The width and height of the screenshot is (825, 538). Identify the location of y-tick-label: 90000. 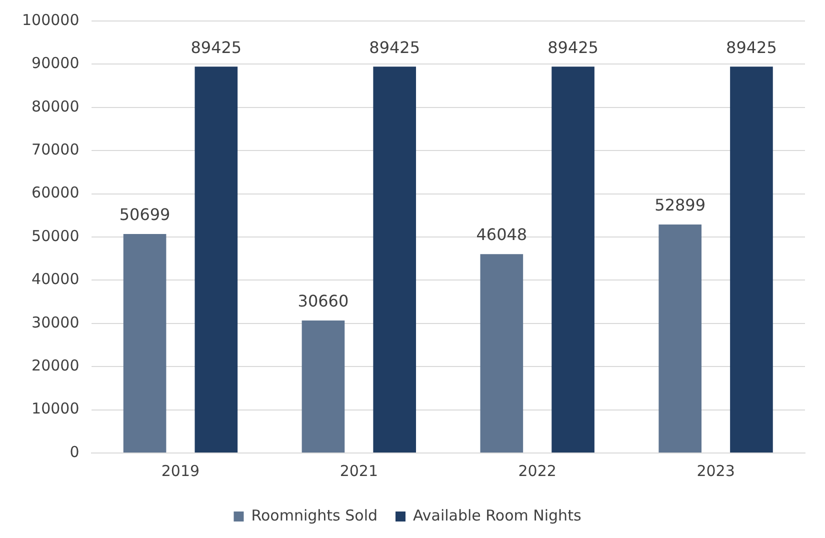
(56, 63).